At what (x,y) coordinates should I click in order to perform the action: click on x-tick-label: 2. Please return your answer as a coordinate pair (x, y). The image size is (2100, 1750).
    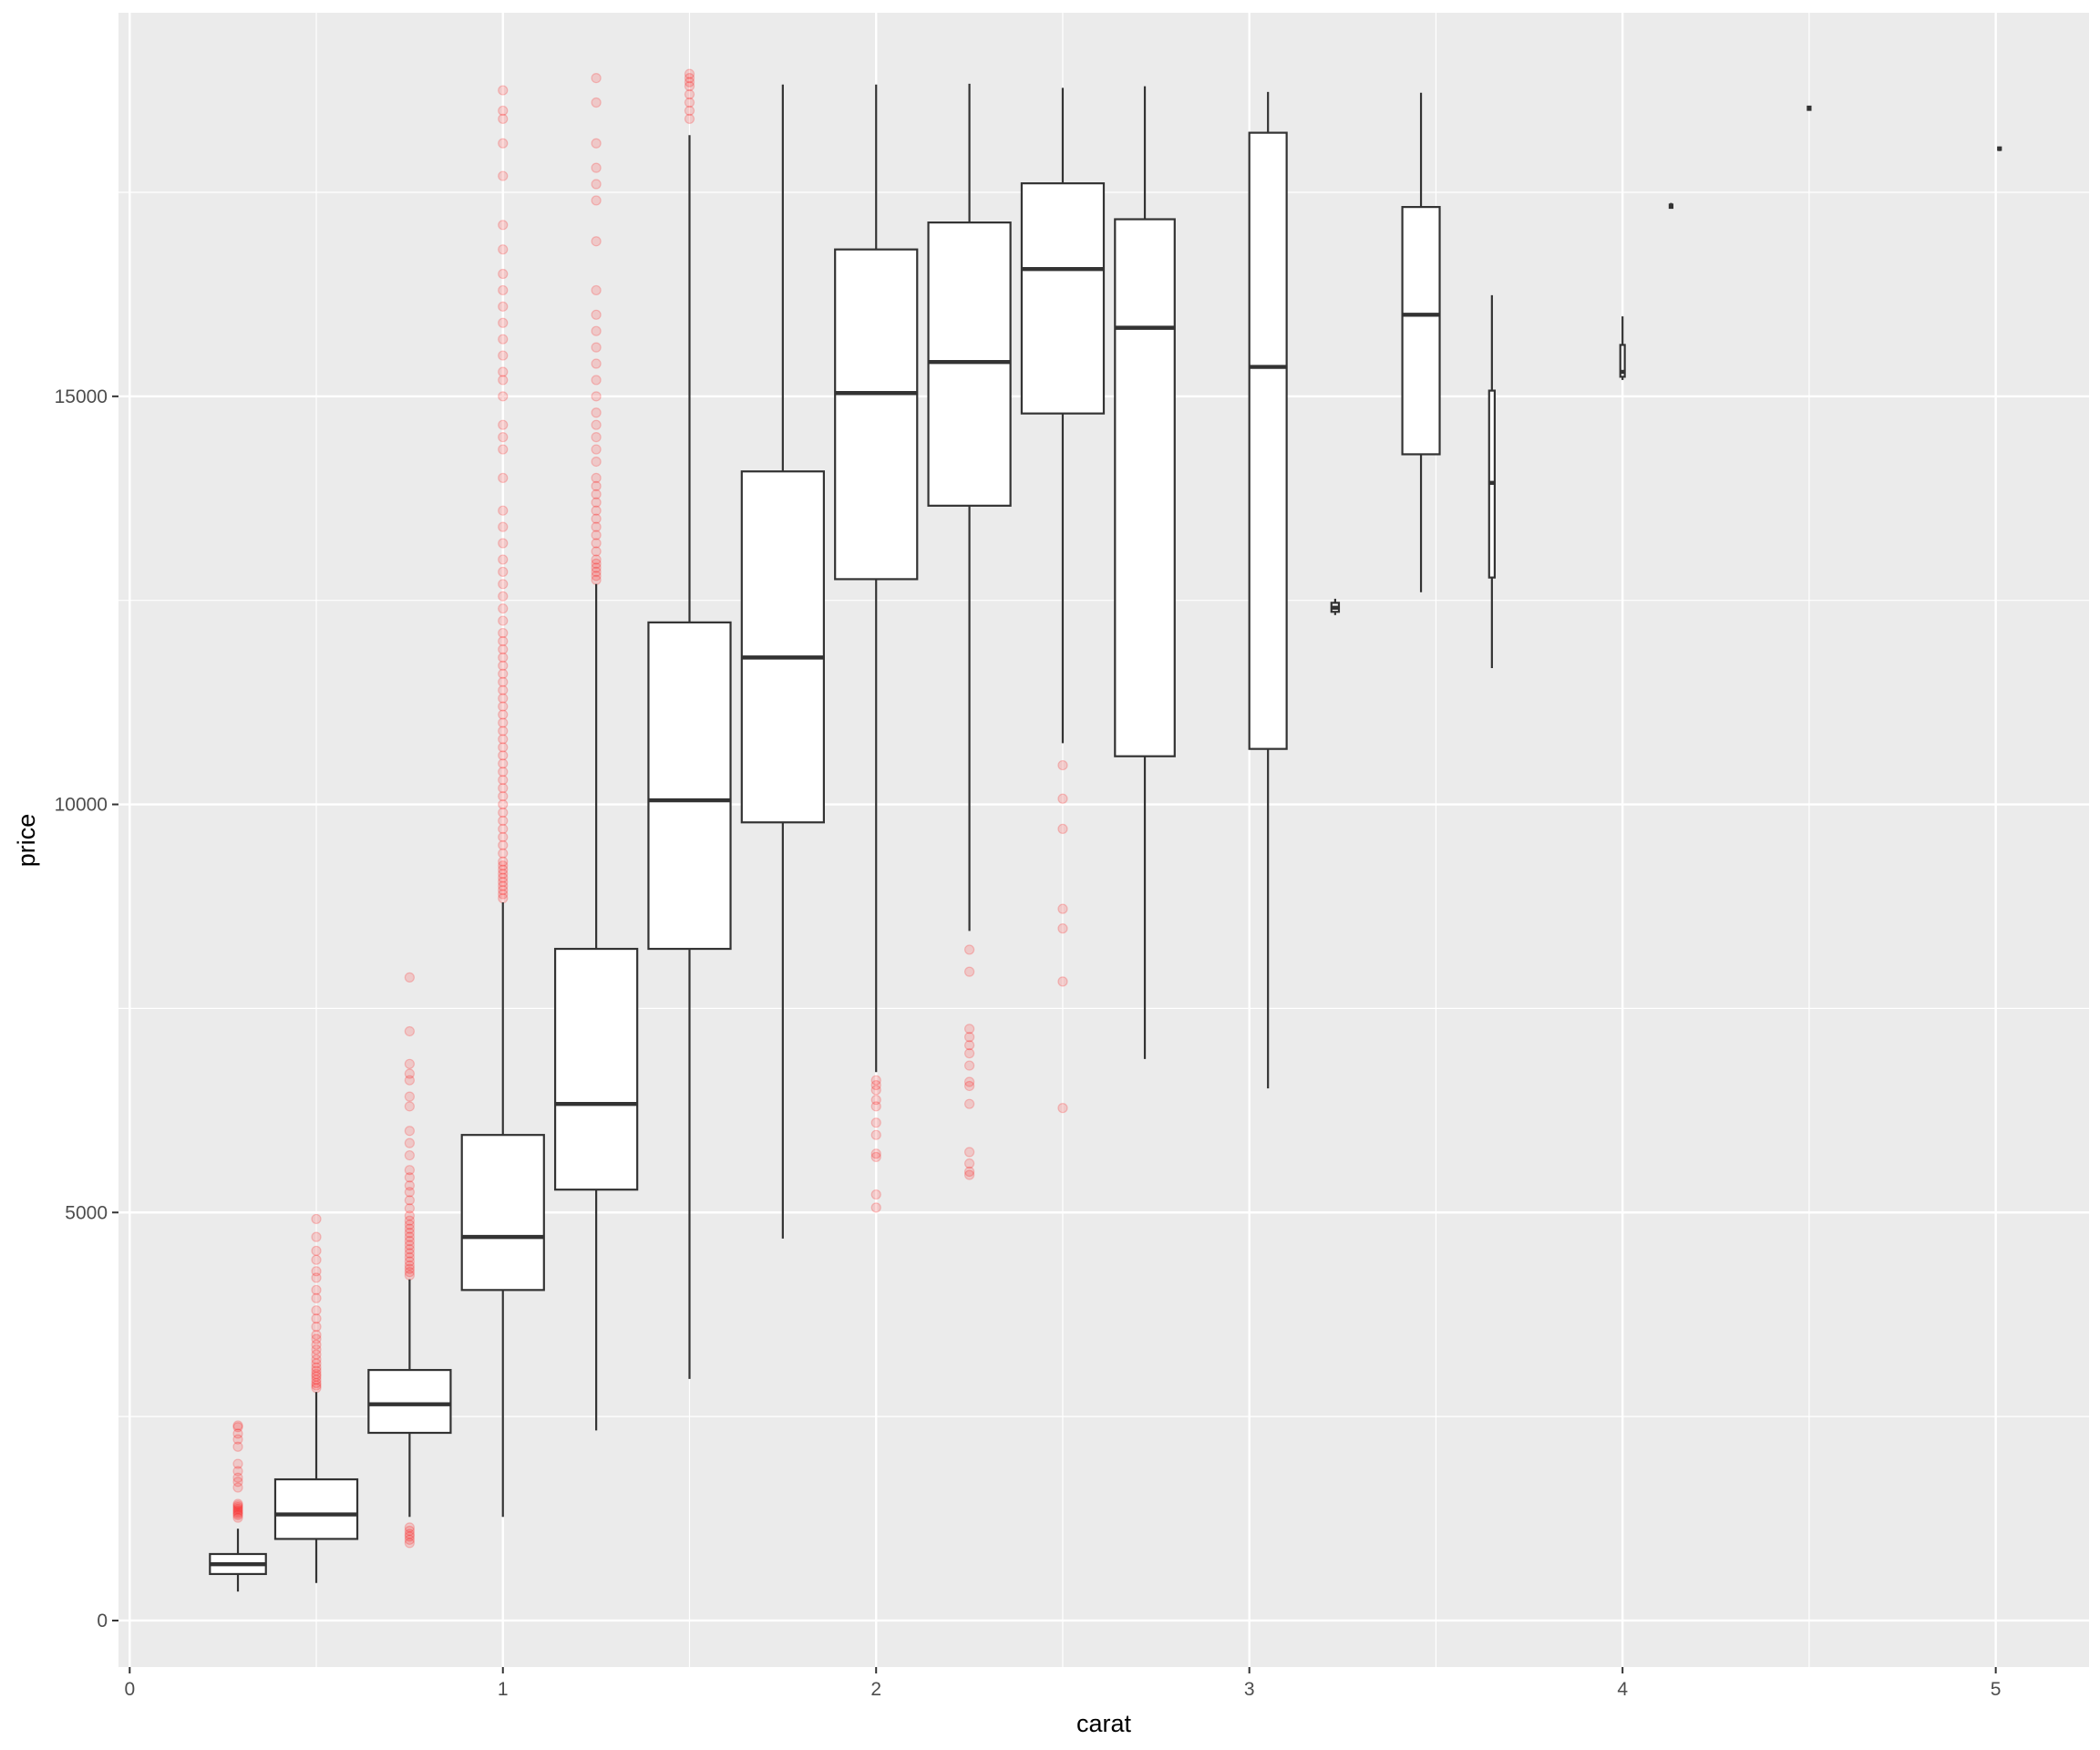
    Looking at the image, I should click on (875, 1689).